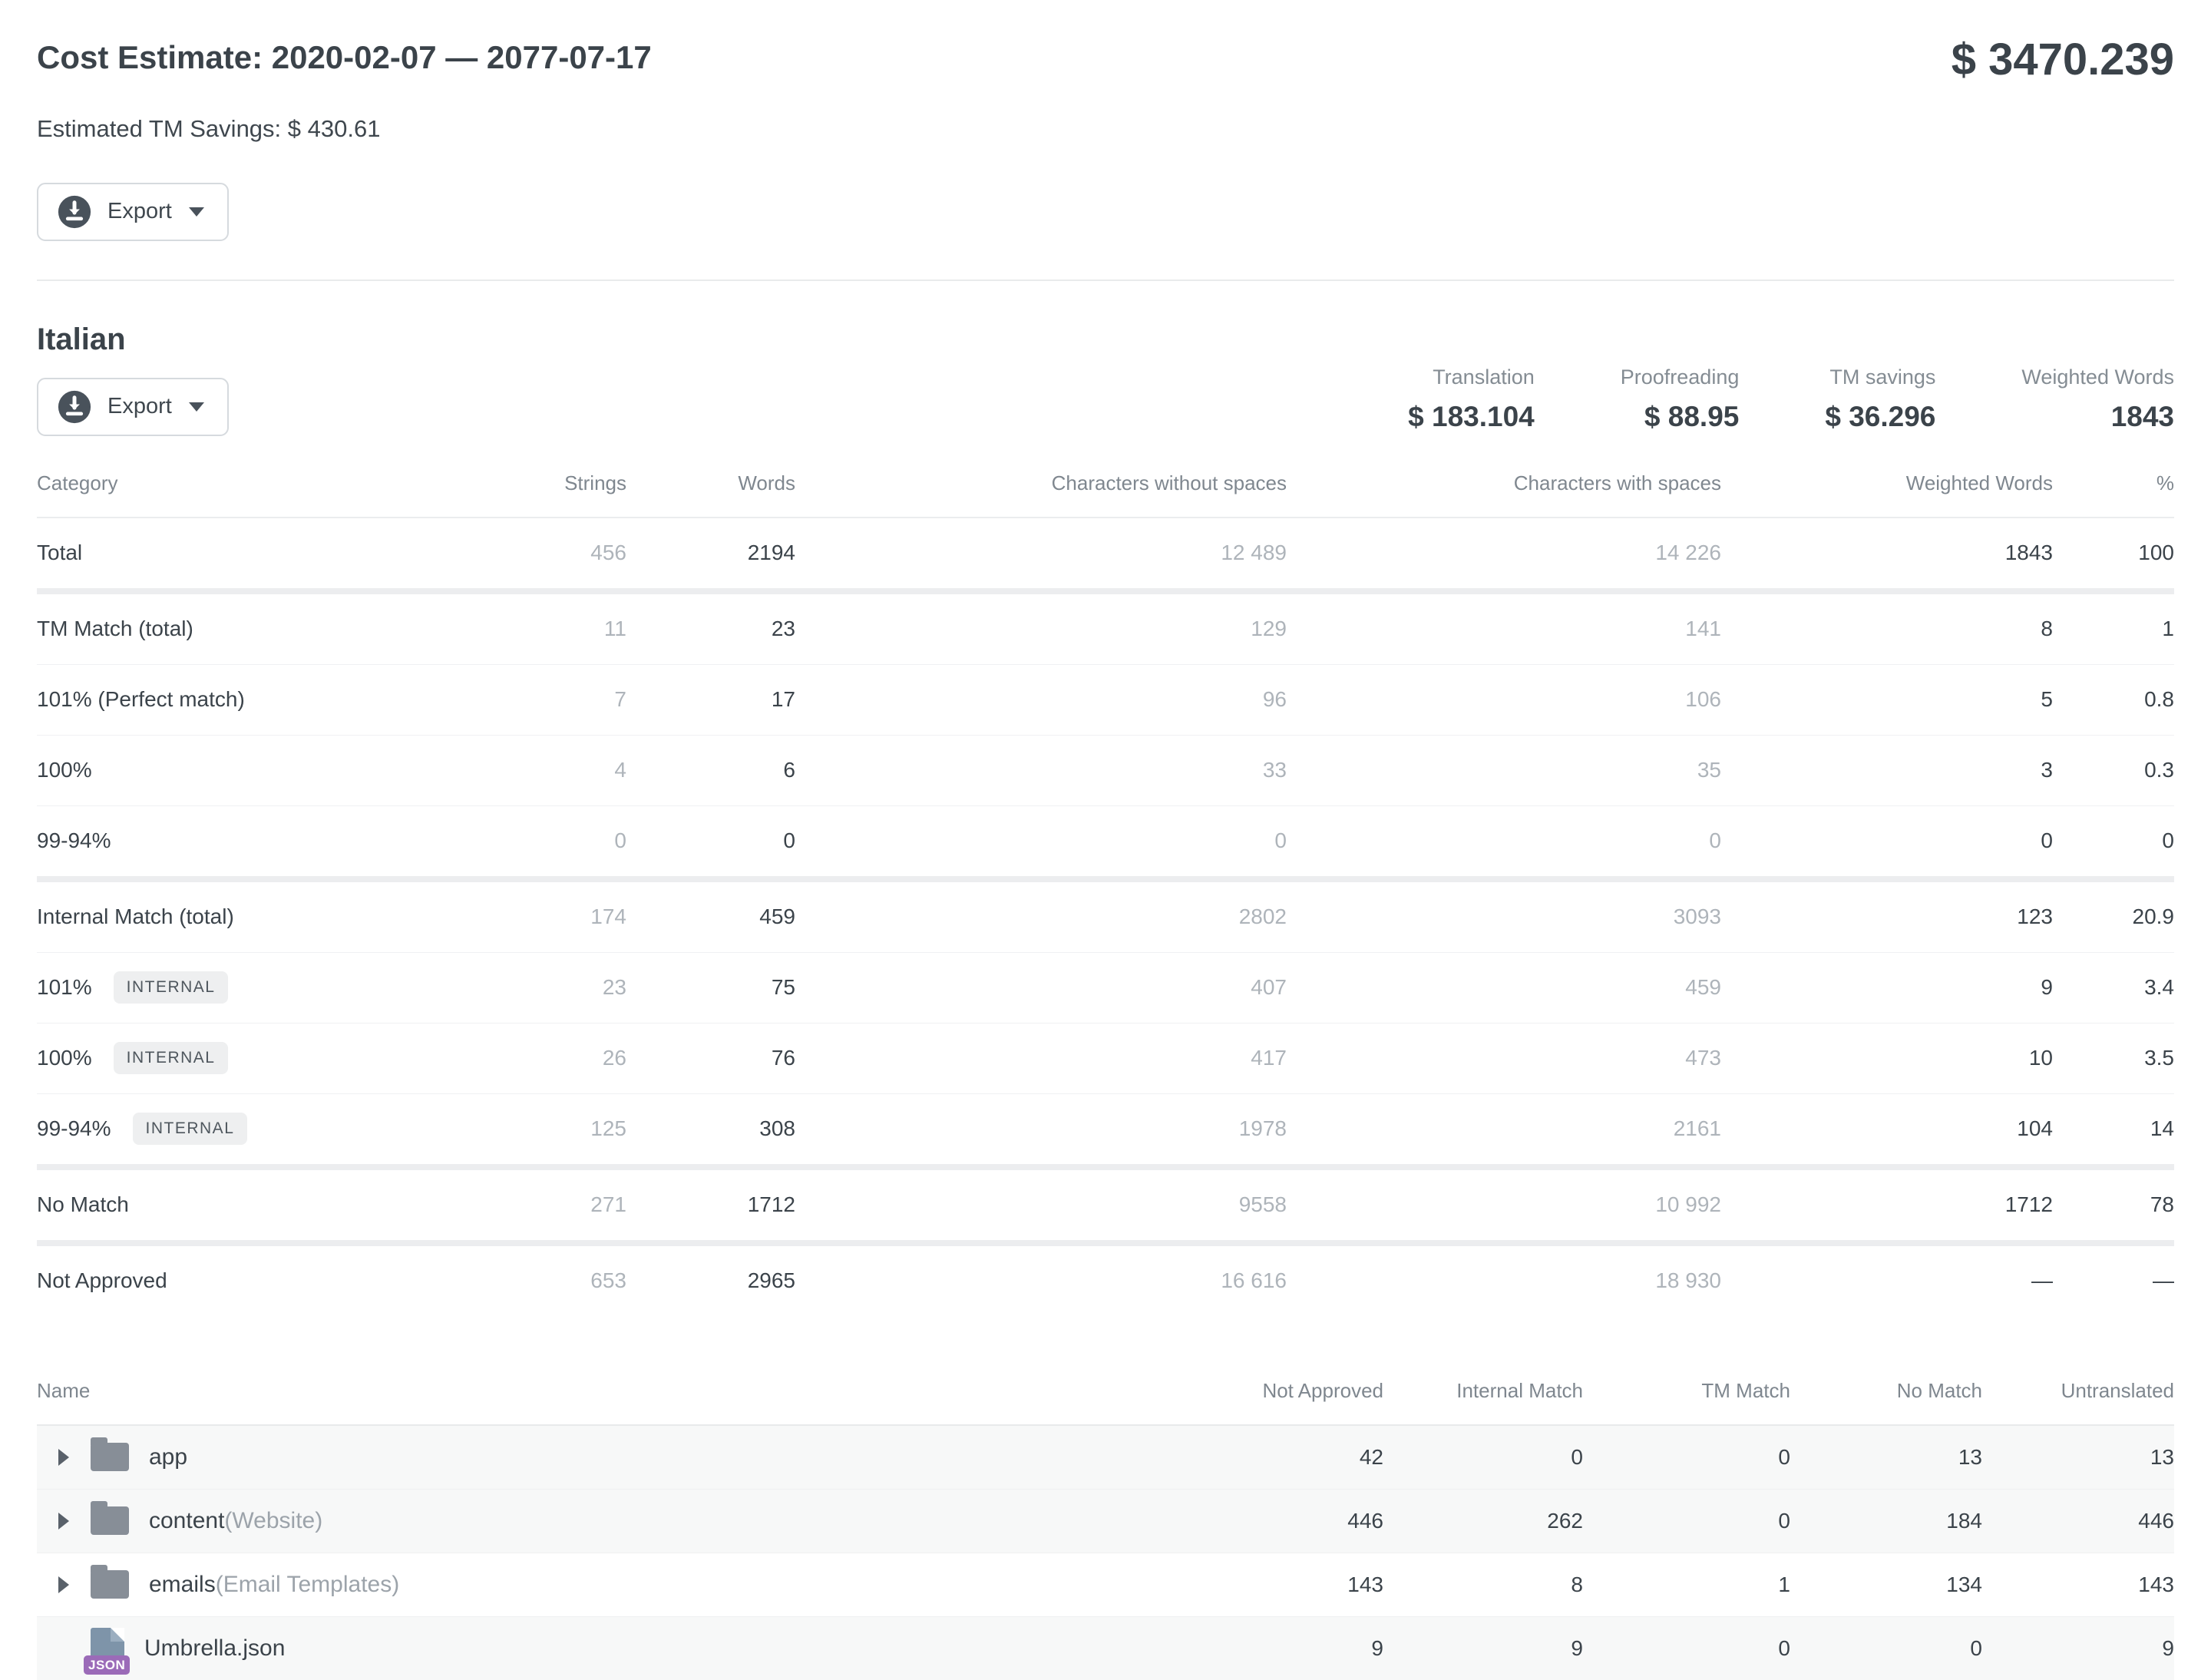 This screenshot has width=2211, height=1680. I want to click on col-tm-match: TM Match, so click(1686, 1392).